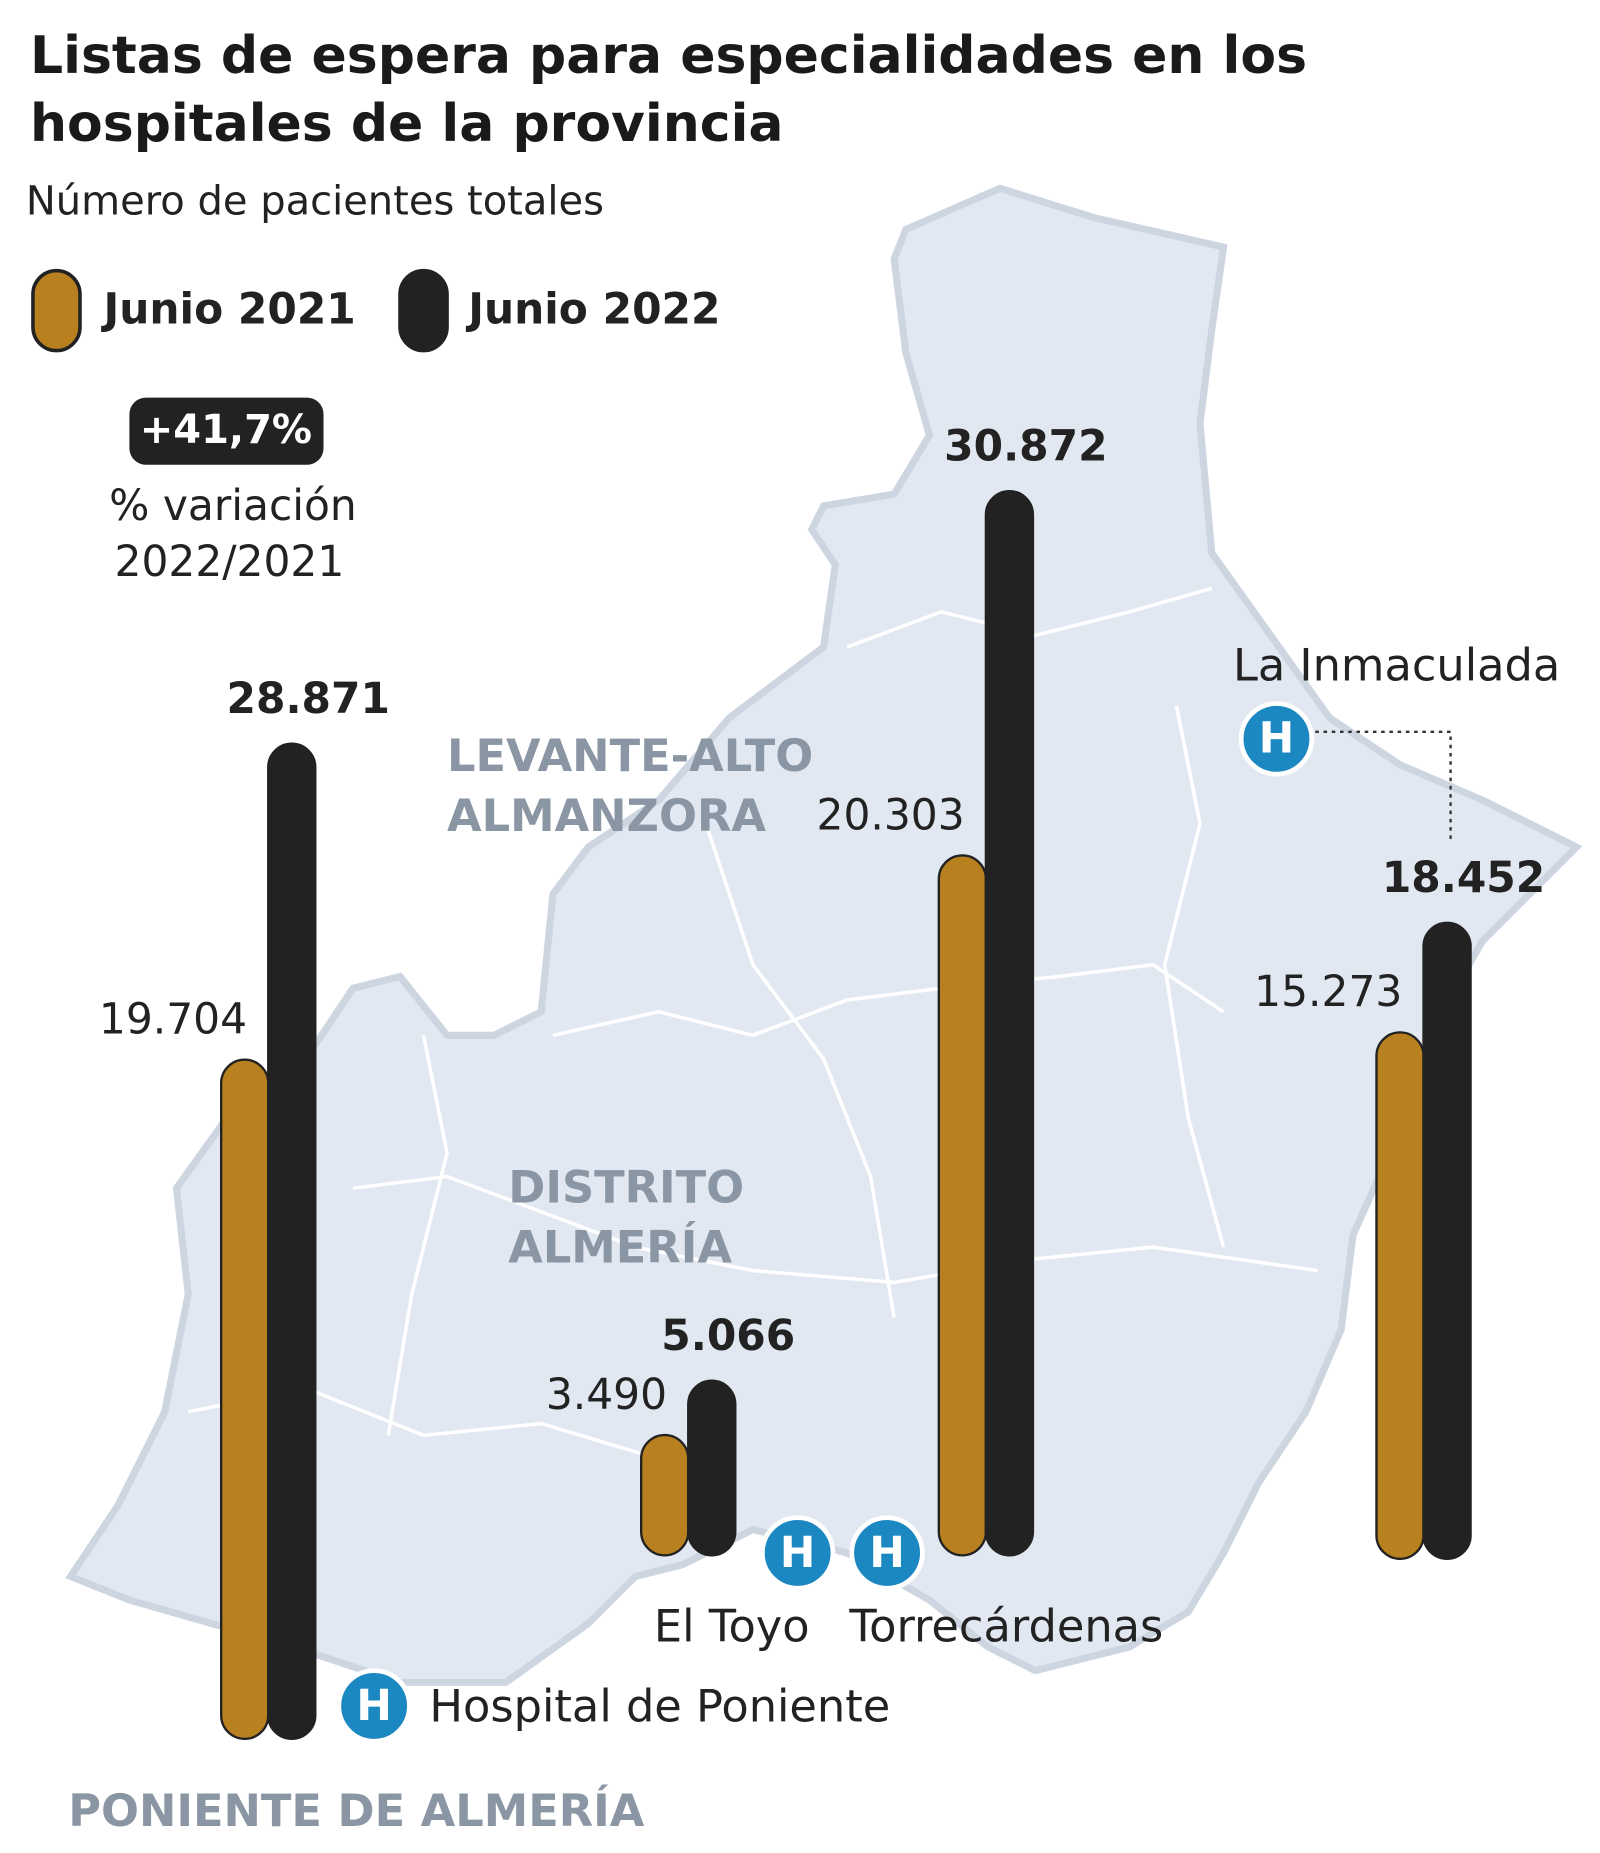 The width and height of the screenshot is (1600, 1853). I want to click on region-label: ALMANZORA, so click(606, 816).